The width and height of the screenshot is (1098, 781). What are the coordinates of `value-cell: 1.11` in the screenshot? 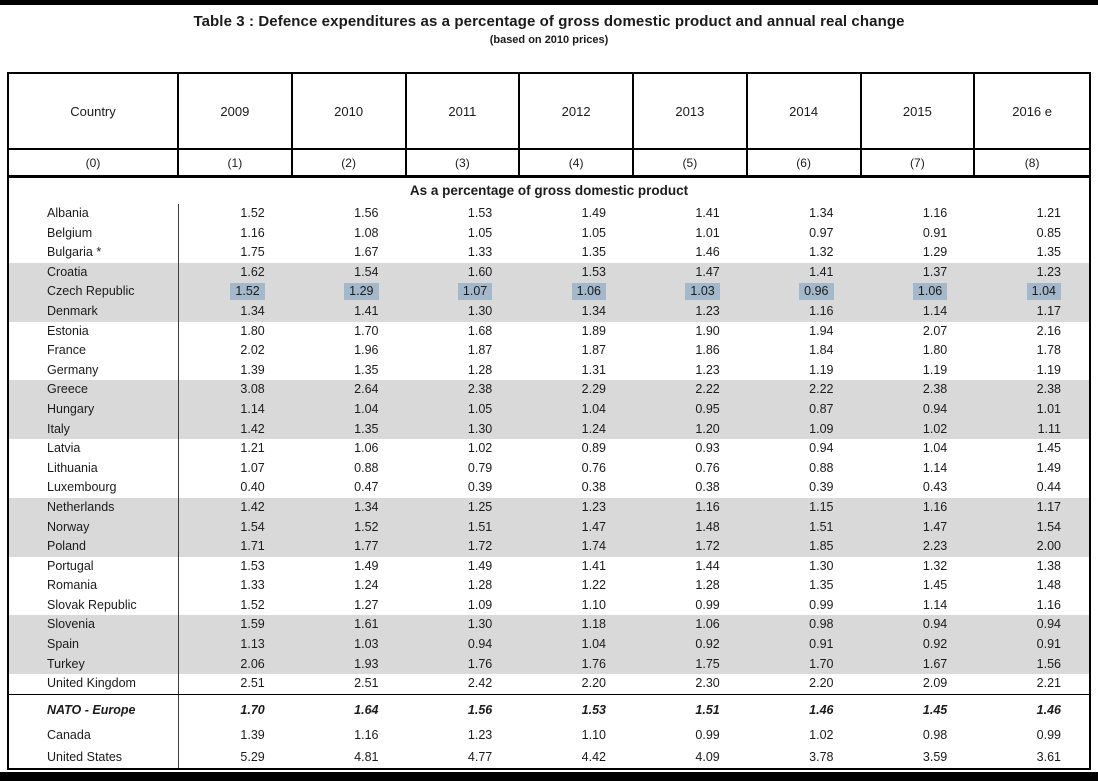 It's located at (1049, 428).